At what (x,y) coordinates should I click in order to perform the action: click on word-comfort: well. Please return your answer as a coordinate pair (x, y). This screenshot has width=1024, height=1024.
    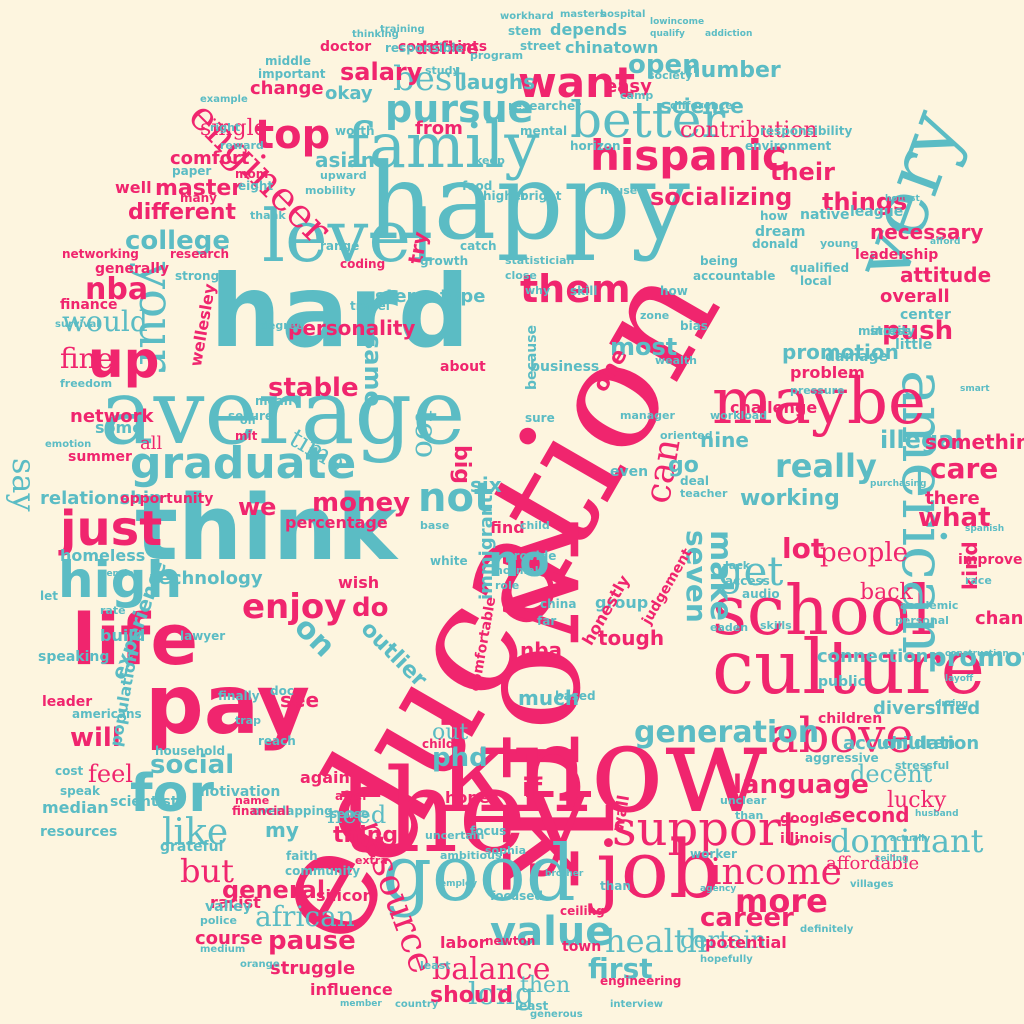
    Looking at the image, I should click on (133, 187).